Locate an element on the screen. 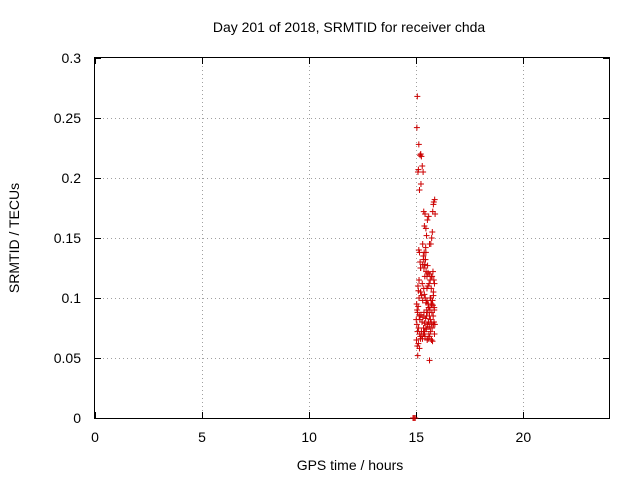 Image resolution: width=640 pixels, height=480 pixels. x-tick-labels: 0 5 10 15 20 is located at coordinates (311, 437).